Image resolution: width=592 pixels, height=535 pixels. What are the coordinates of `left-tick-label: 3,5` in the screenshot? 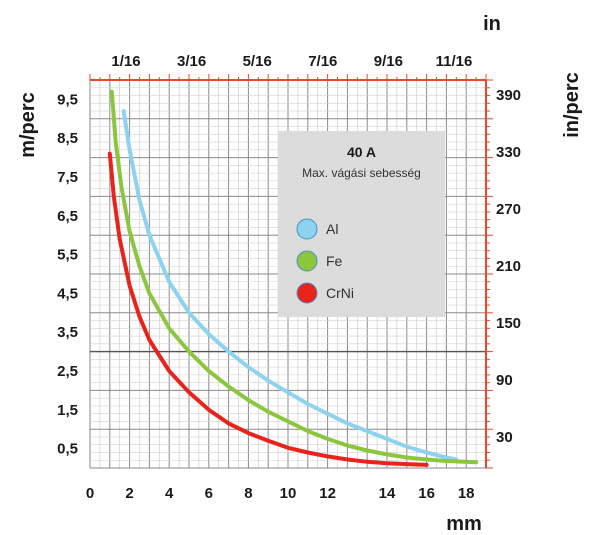 It's located at (67, 332).